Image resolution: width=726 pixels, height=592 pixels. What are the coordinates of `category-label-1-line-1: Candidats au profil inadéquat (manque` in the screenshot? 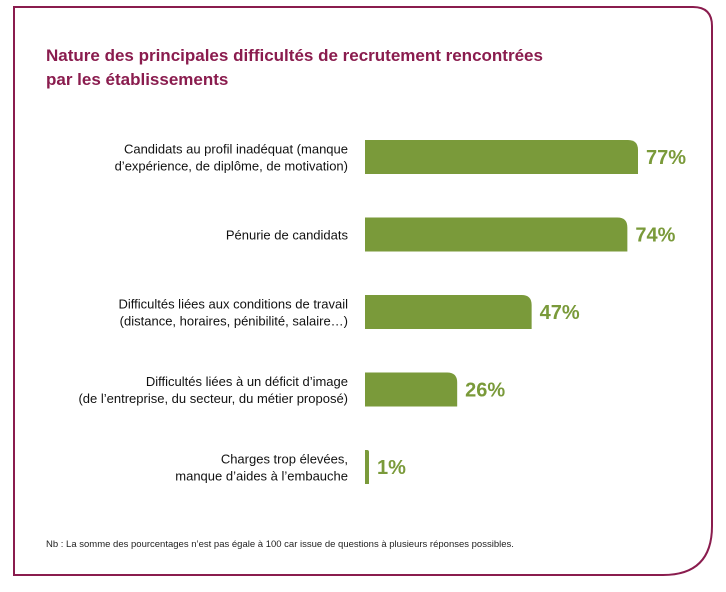 It's located at (236, 149).